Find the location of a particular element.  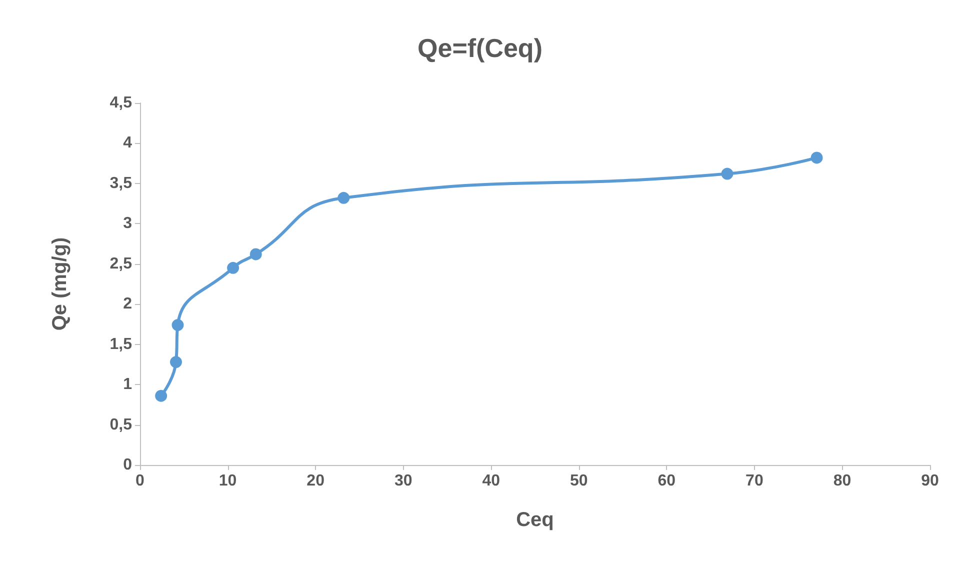

x-tick-label: 70 is located at coordinates (755, 481).